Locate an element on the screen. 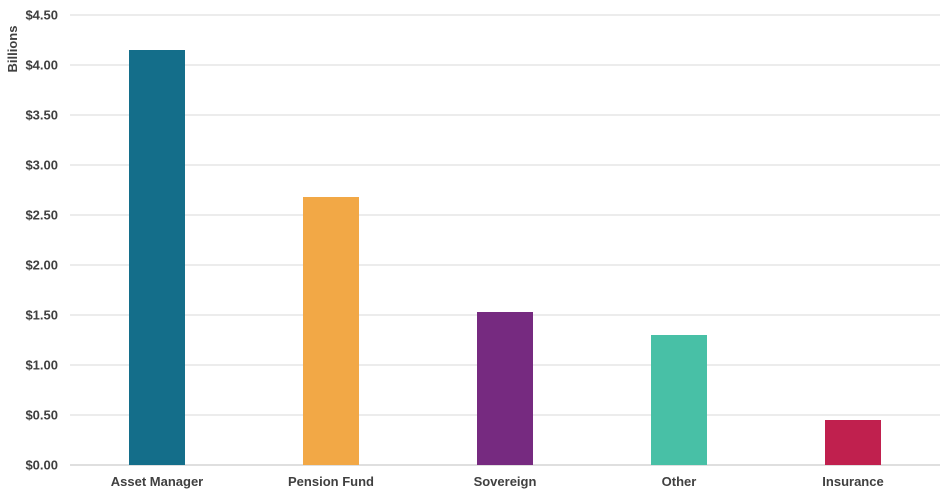  y-tick-label: $0.50 is located at coordinates (41, 415).